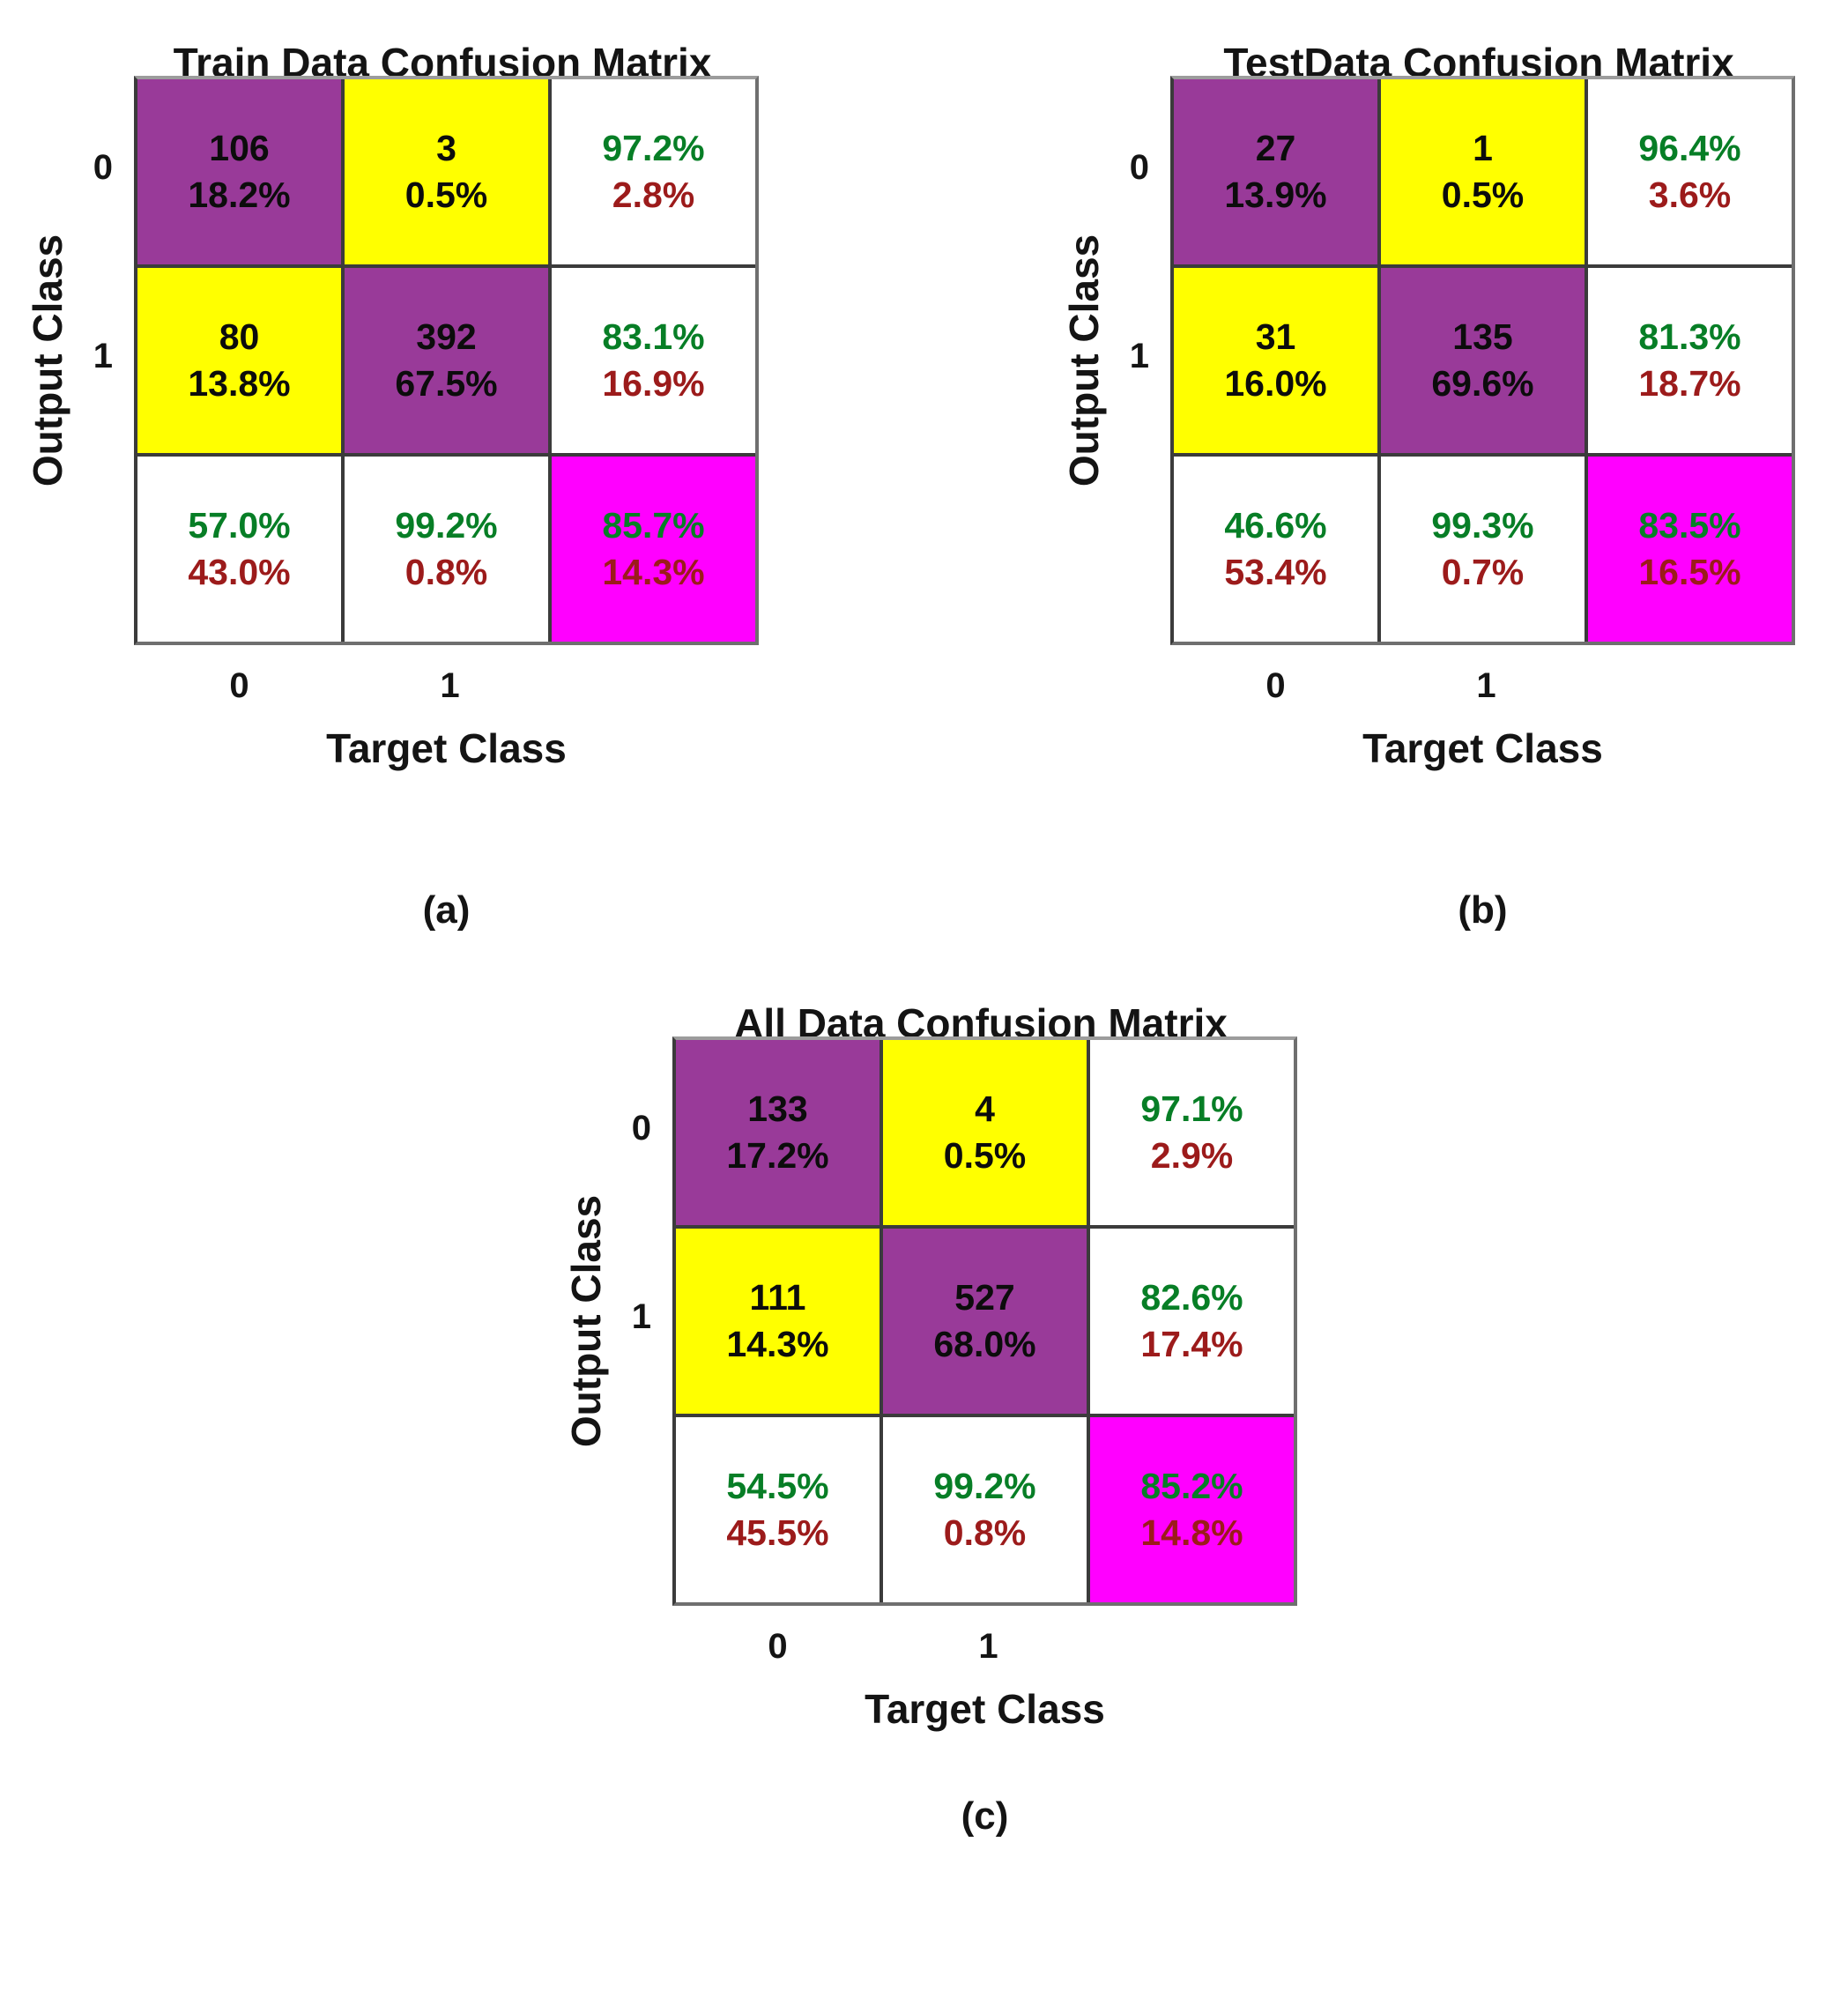  I want to click on row-summary-cell: 82.6% 17.4%, so click(1192, 1321).